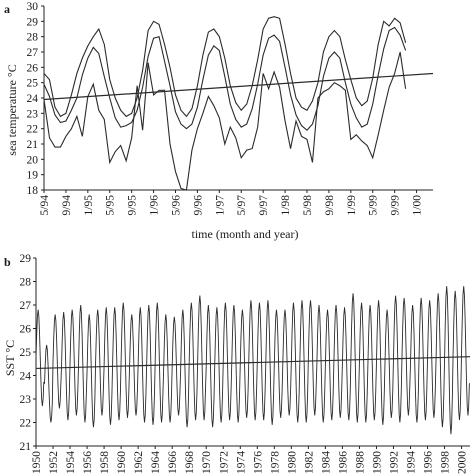 This screenshot has height=474, width=474. Describe the element at coordinates (33, 99) in the screenshot. I see `panel-a-ytick-label: 24` at that location.